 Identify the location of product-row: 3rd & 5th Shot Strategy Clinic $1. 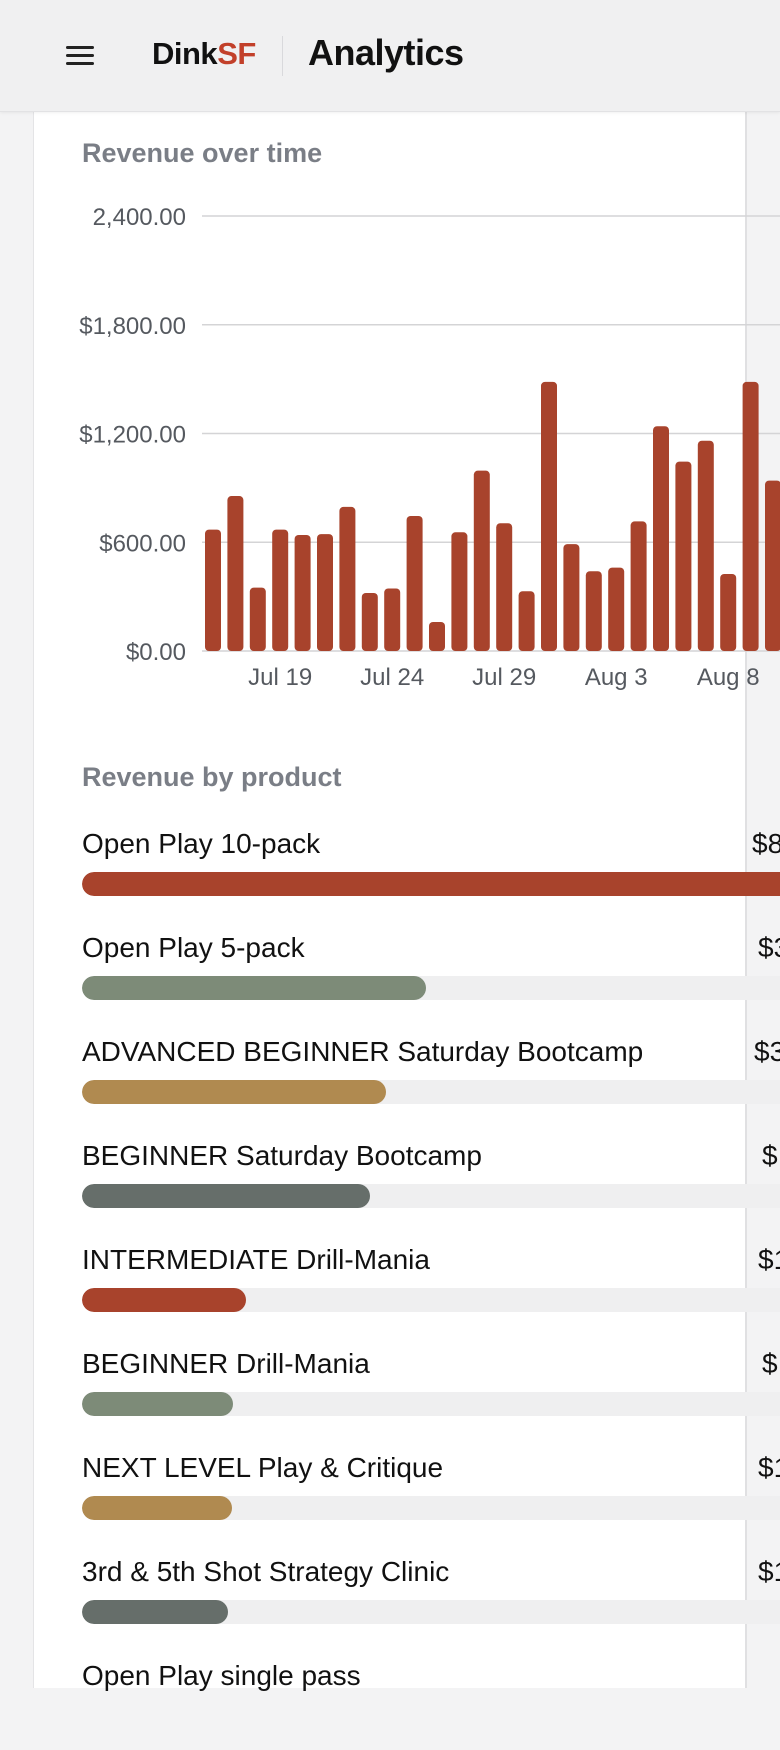
(431, 1601).